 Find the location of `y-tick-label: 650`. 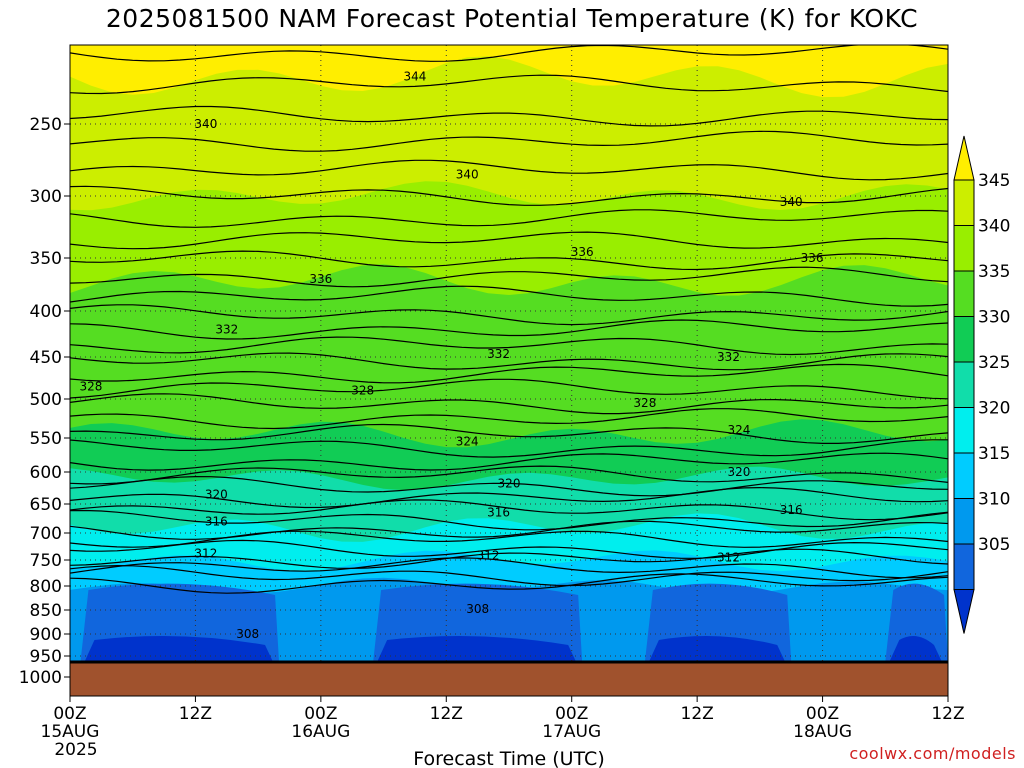

y-tick-label: 650 is located at coordinates (46, 505).